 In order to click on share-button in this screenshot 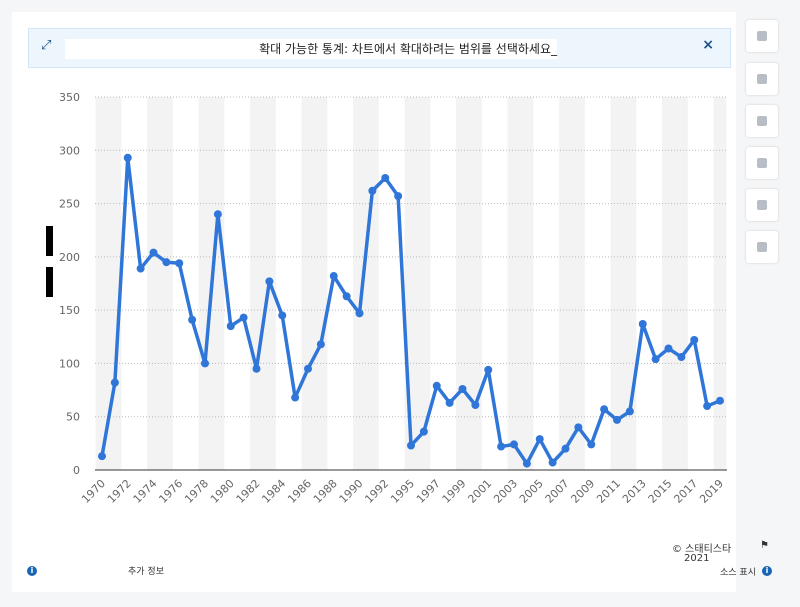, I will do `click(762, 163)`.